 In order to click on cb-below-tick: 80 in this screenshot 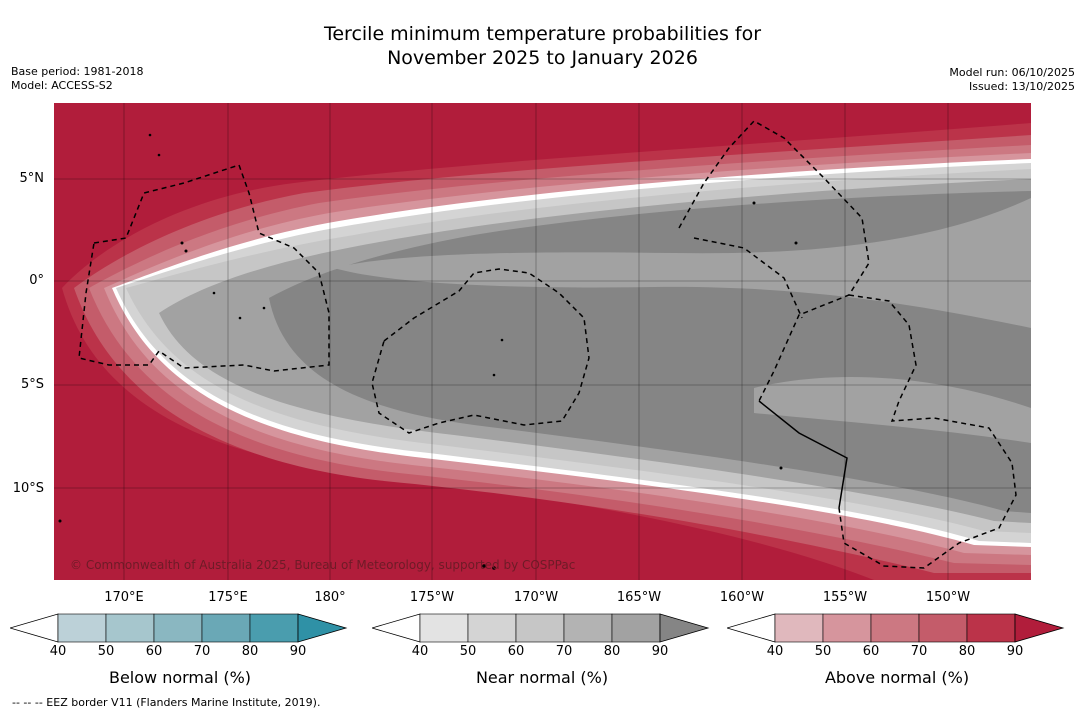, I will do `click(250, 651)`.